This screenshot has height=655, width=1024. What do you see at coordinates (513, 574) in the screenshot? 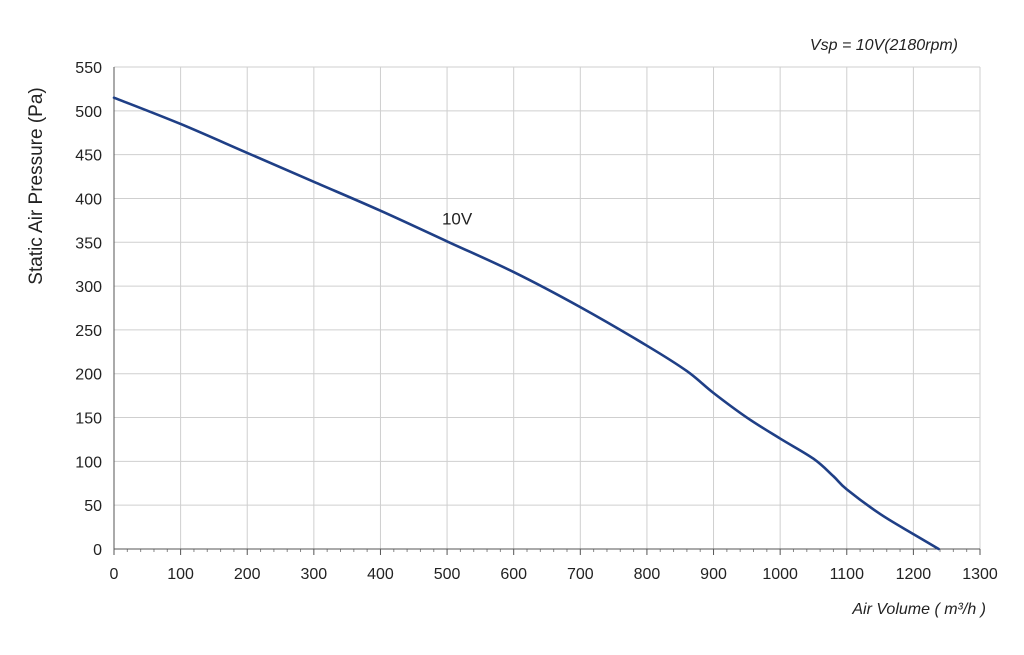
I see `x-tick-label: 600` at bounding box center [513, 574].